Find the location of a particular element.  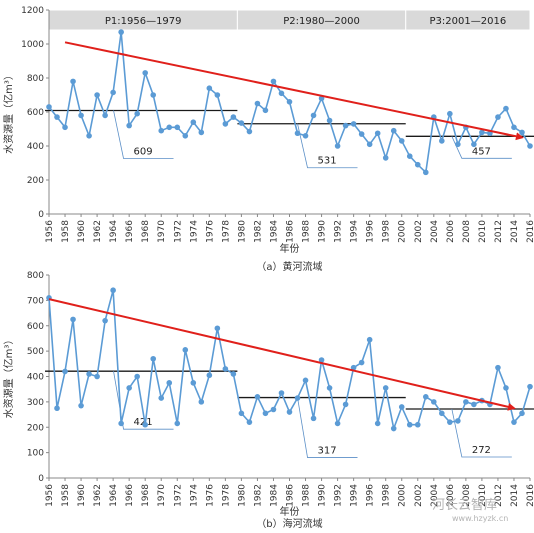

x-tick-label: 1996 is located at coordinates (371, 231).